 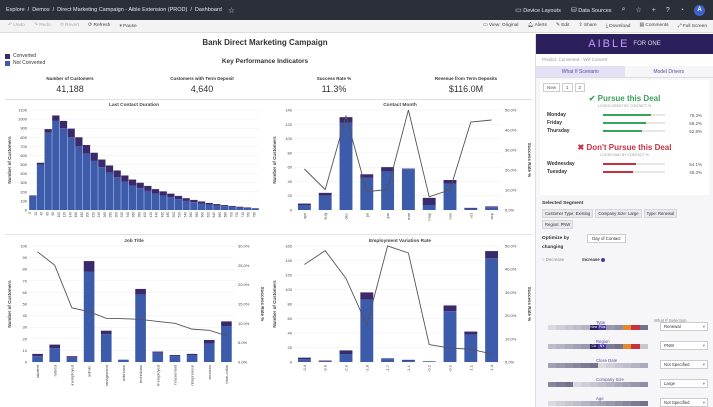 What do you see at coordinates (592, 98) in the screenshot?
I see `check-icon: ✔` at bounding box center [592, 98].